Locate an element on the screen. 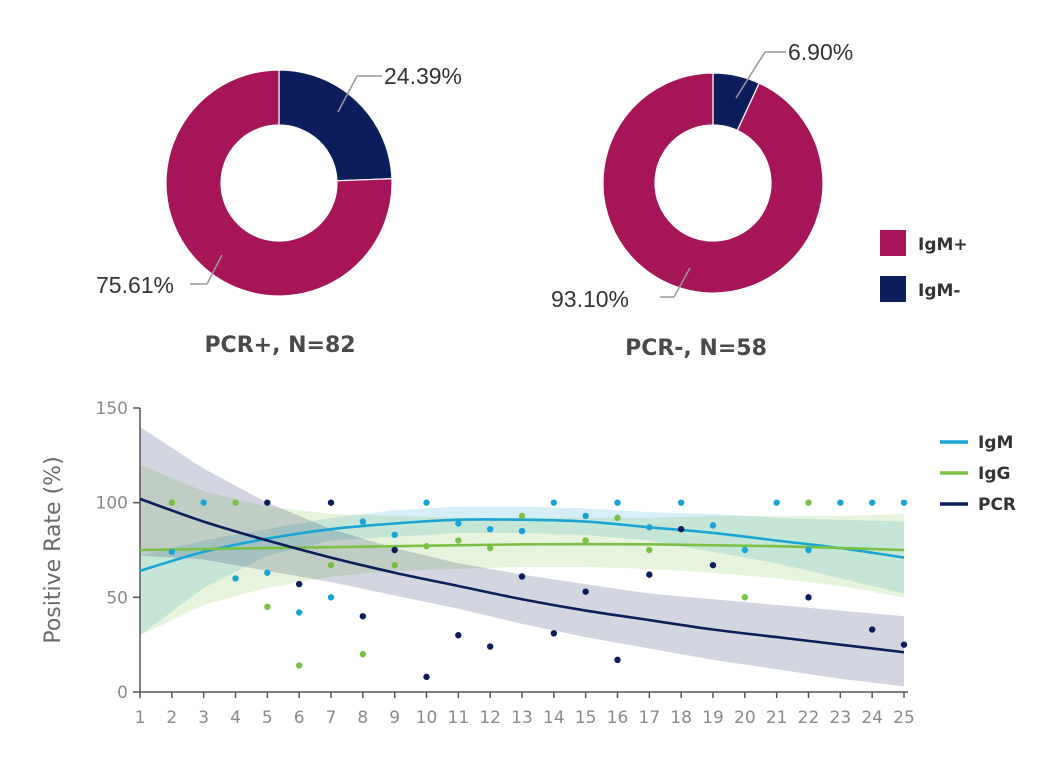 Image resolution: width=1051 pixels, height=782 pixels. legend-label-igg: IgG is located at coordinates (994, 474).